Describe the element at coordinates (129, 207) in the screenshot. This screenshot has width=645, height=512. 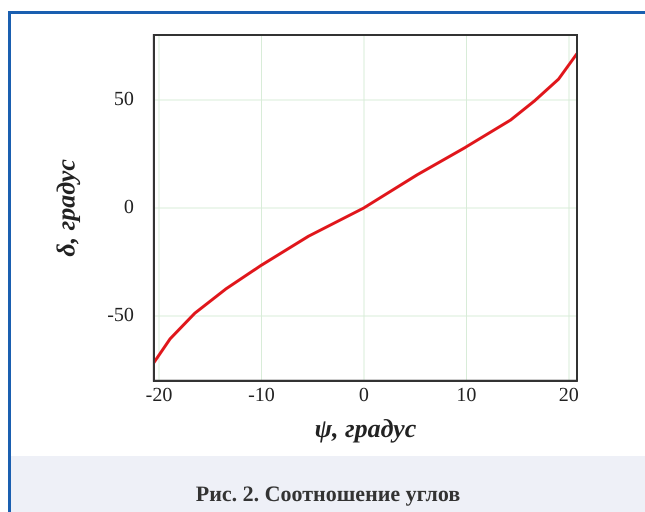
I see `y-tick-label: 0` at that location.